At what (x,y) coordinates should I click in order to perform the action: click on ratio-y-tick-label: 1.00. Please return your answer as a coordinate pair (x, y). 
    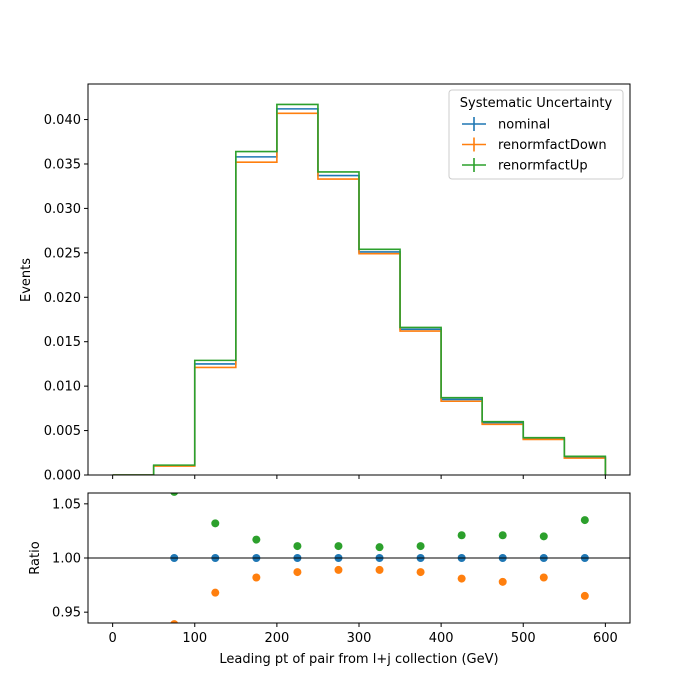
    Looking at the image, I should click on (66, 559).